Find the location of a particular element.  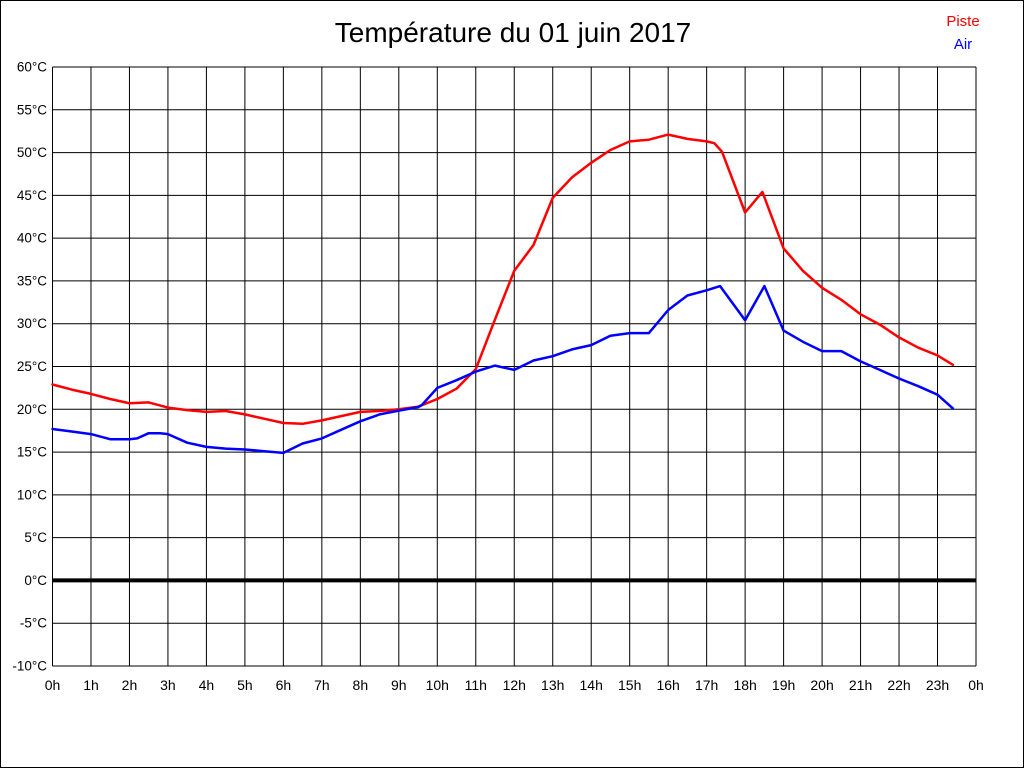

svg-text: 5°C is located at coordinates (35, 537).